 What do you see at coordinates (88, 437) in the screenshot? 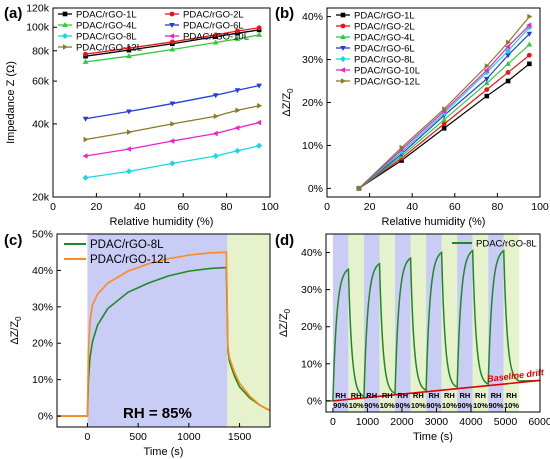
I see `panel-c-xtick-label: 0` at bounding box center [88, 437].